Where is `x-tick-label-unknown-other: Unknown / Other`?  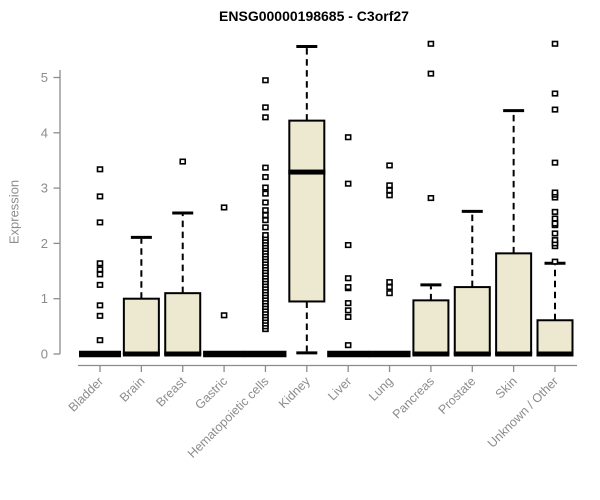
x-tick-label-unknown-other: Unknown / Other is located at coordinates (523, 412).